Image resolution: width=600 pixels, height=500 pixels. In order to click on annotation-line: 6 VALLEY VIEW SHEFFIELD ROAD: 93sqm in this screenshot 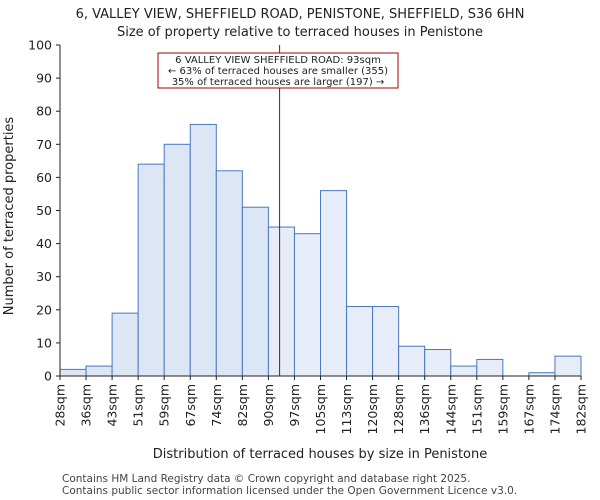, I will do `click(278, 60)`.